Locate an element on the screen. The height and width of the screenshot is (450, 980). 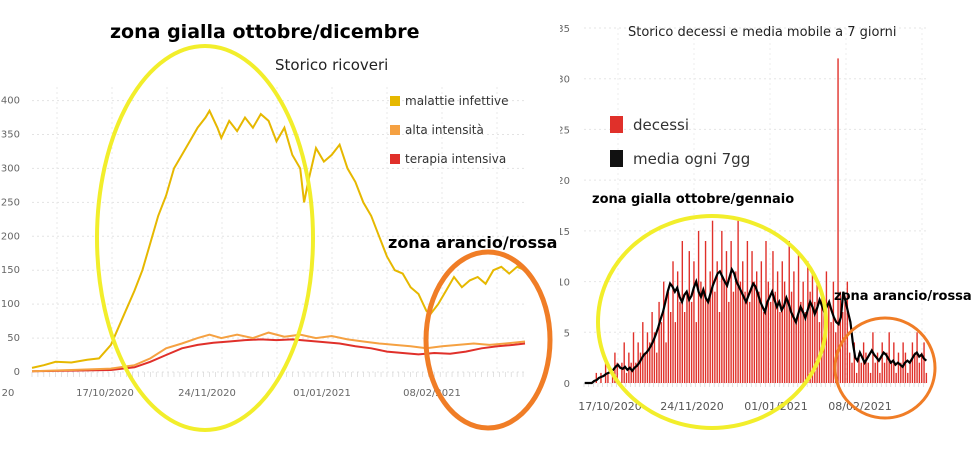
orange-ellipse-left is located at coordinates (488, 340).